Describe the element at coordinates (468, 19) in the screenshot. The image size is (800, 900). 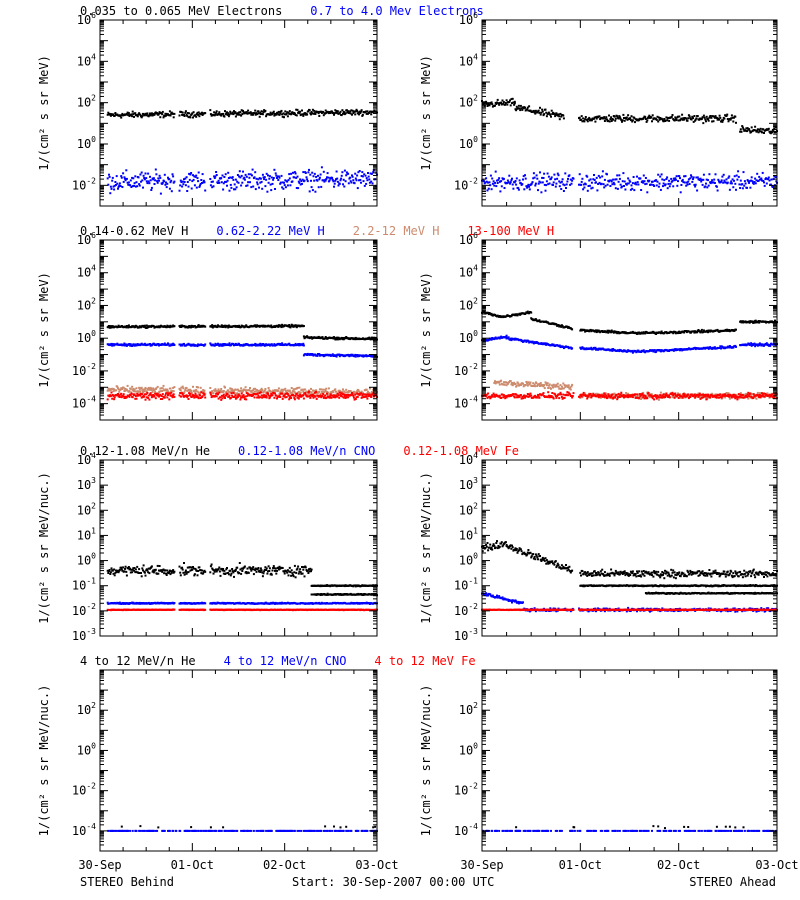
I see `y-tick-label: 106` at that location.